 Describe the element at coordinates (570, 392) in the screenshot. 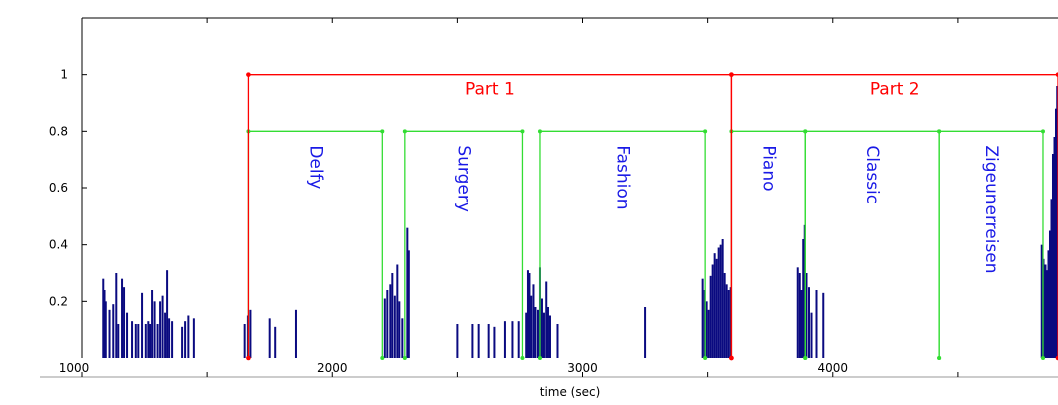

I see `x-axis-title: time (sec)` at that location.